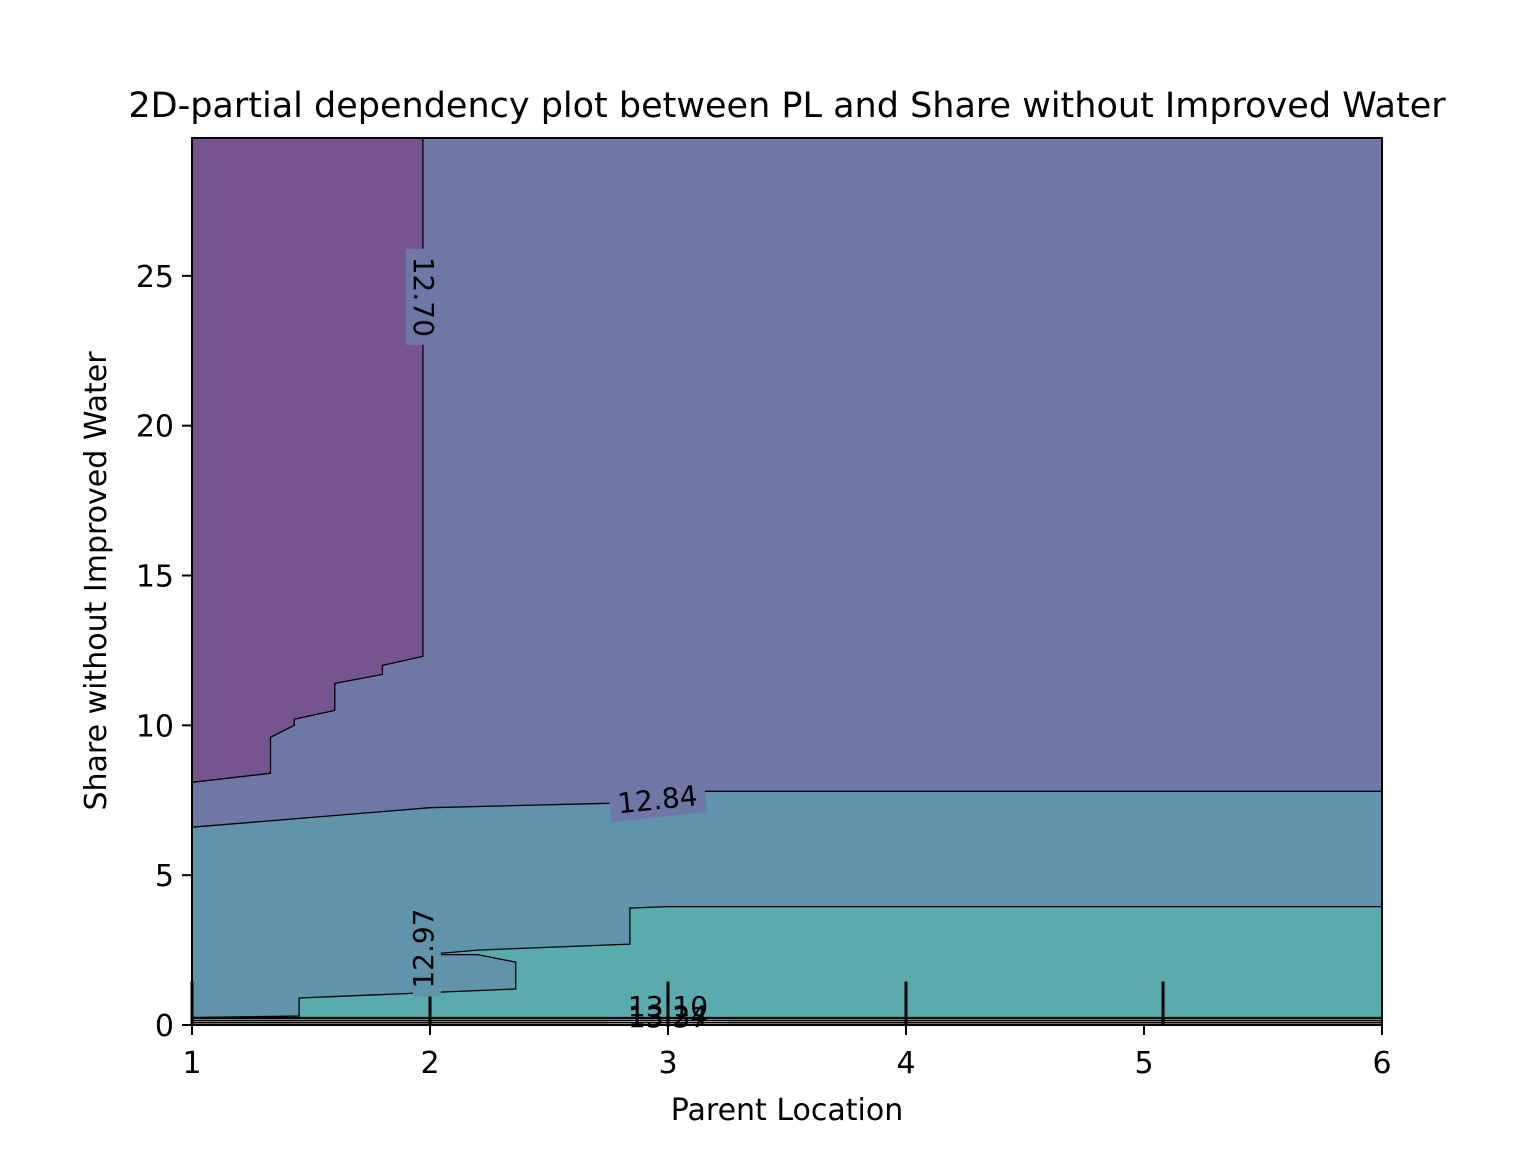 The width and height of the screenshot is (1536, 1152). I want to click on contour-label-13-37: 13.37, so click(668, 1017).